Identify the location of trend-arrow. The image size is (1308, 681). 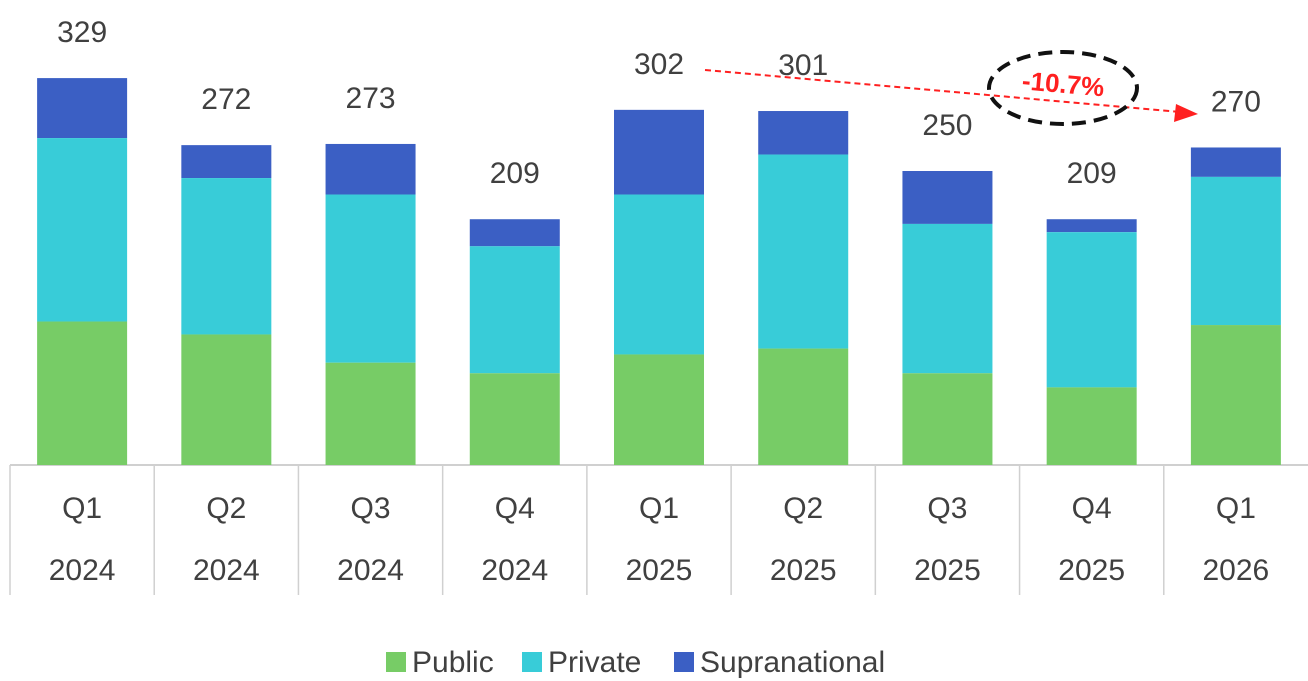
(942, 91).